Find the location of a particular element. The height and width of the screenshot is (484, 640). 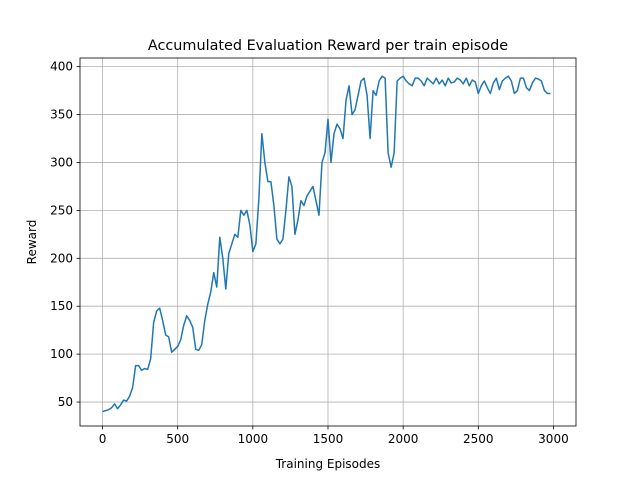

y-tick-label: 150 is located at coordinates (61, 306).